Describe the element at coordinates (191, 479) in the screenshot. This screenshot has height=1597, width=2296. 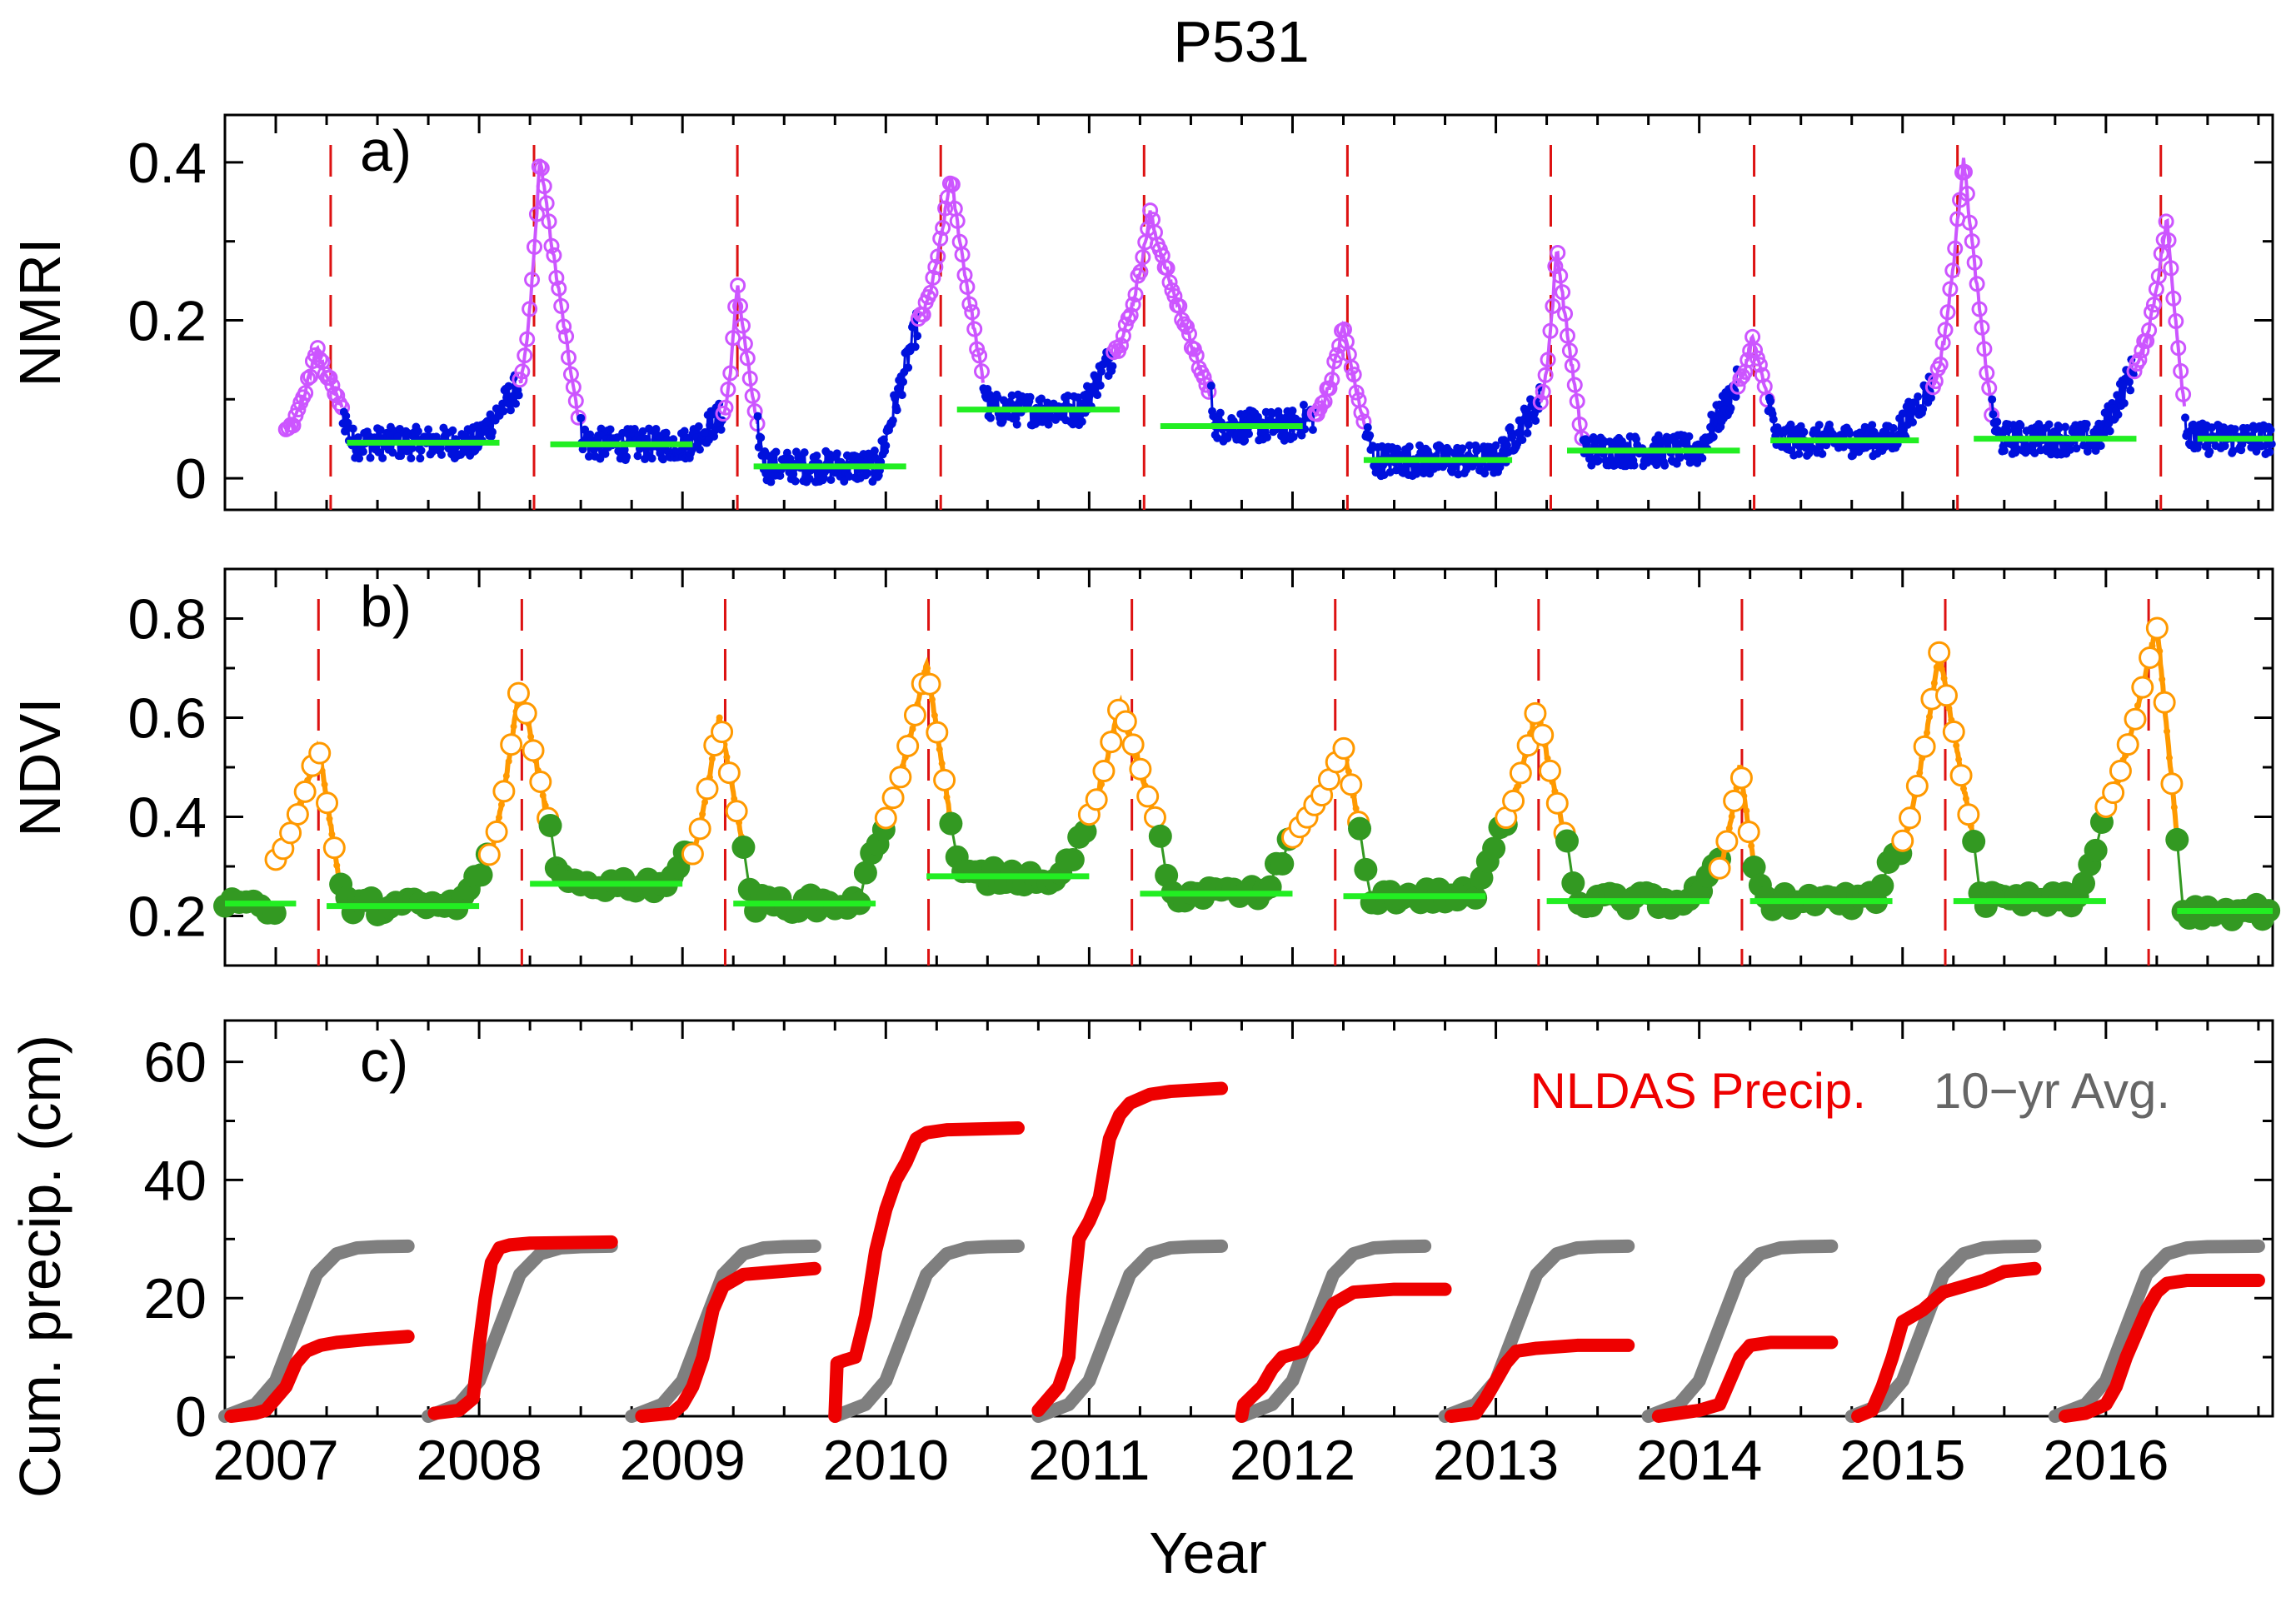
I see `panel-a-ytick-label: 0` at that location.